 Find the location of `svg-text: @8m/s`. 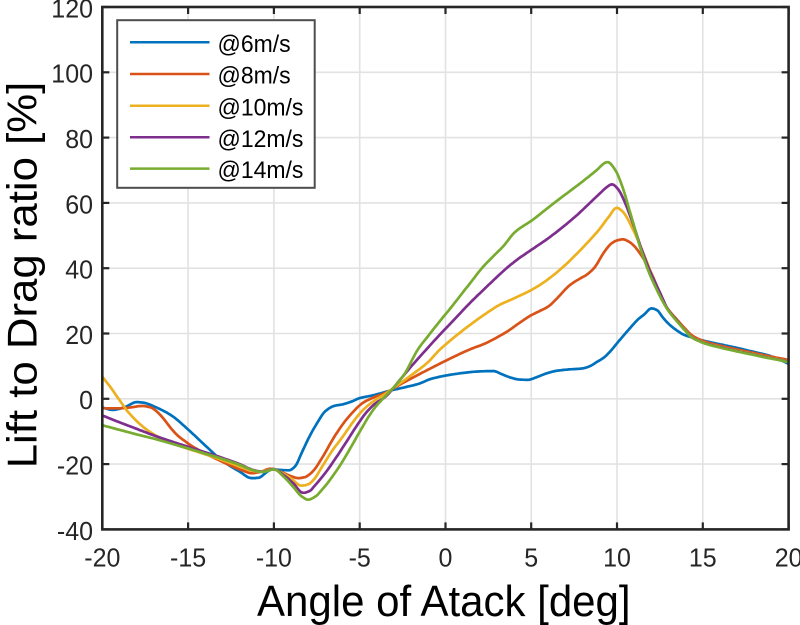

svg-text: @8m/s is located at coordinates (254, 75).